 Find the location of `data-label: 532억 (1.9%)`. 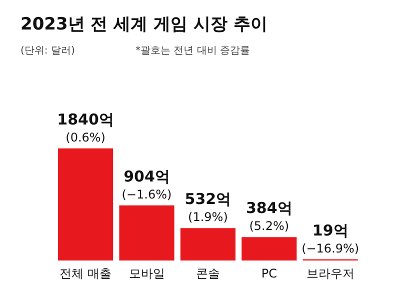

data-label: 532억 (1.9%) is located at coordinates (208, 207).